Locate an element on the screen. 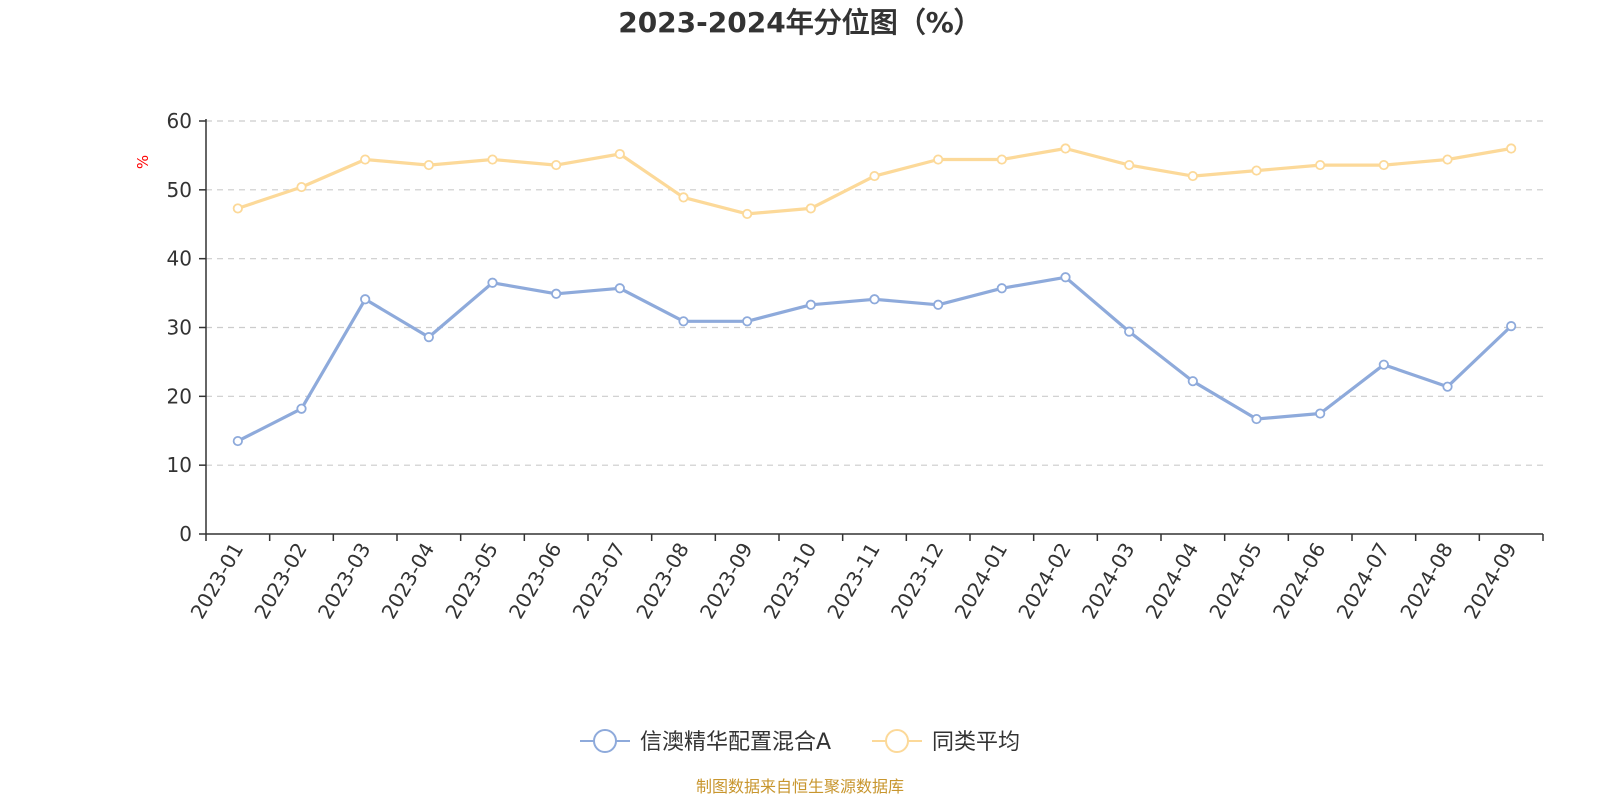 This screenshot has height=800, width=1600. x-tick-label: 2024-02 is located at coordinates (1044, 581).